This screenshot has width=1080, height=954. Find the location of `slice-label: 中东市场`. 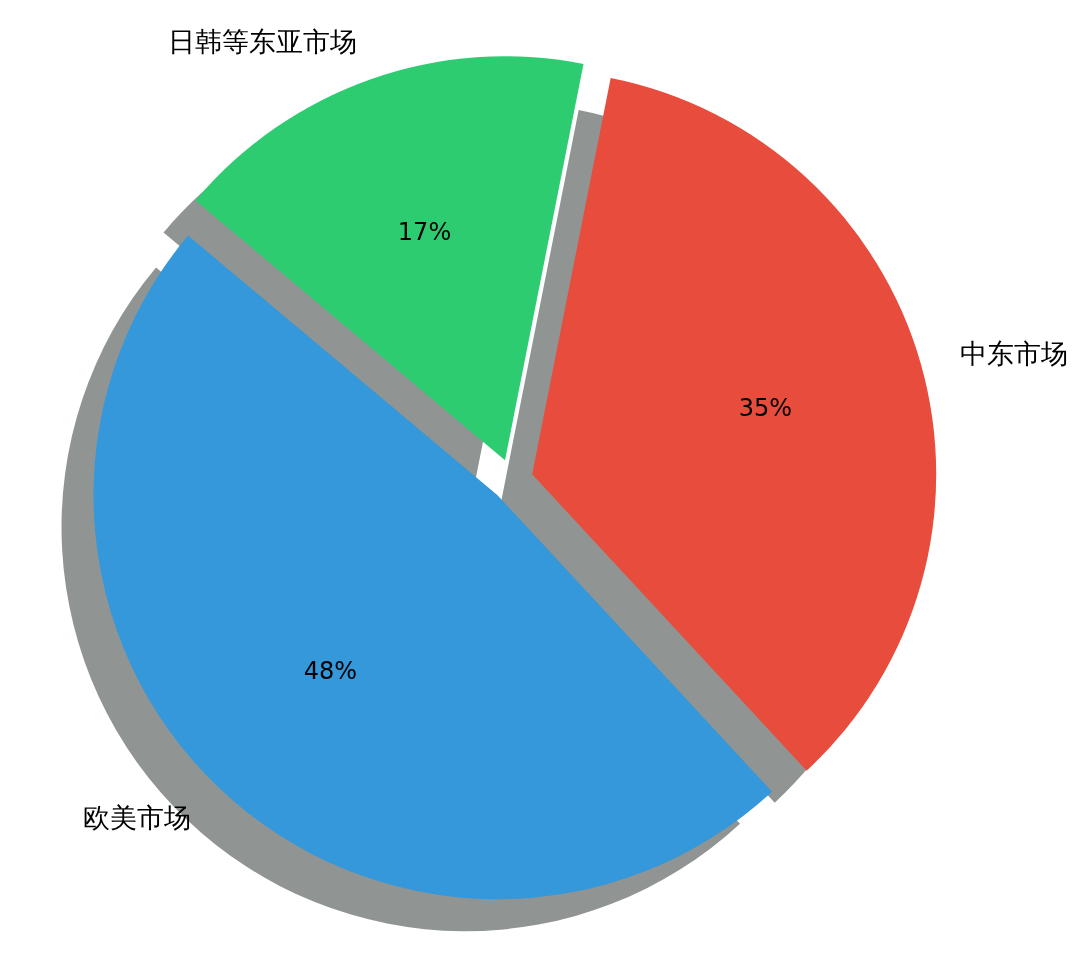

slice-label: 中东市场 is located at coordinates (1013, 353).